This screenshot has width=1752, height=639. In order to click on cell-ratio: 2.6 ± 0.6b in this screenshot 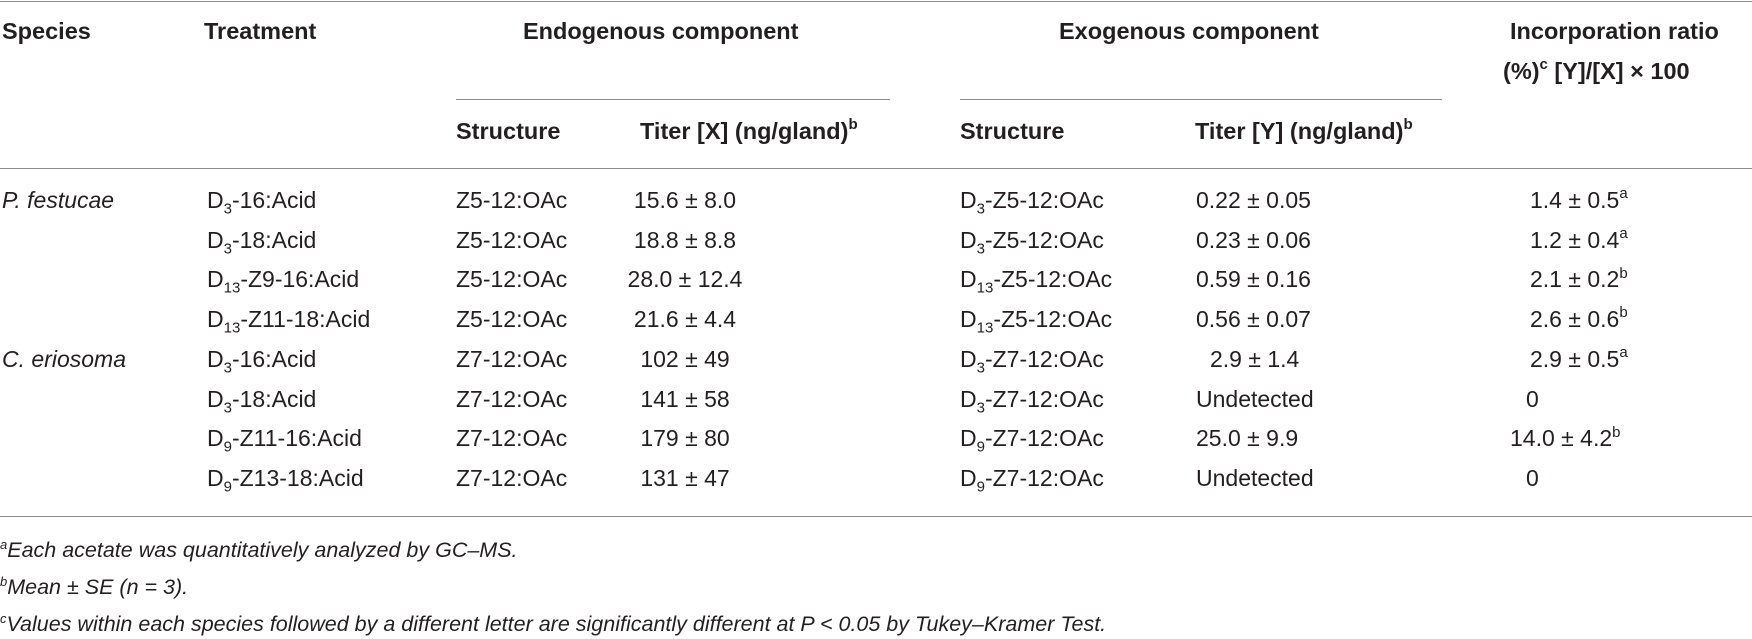, I will do `click(1579, 319)`.